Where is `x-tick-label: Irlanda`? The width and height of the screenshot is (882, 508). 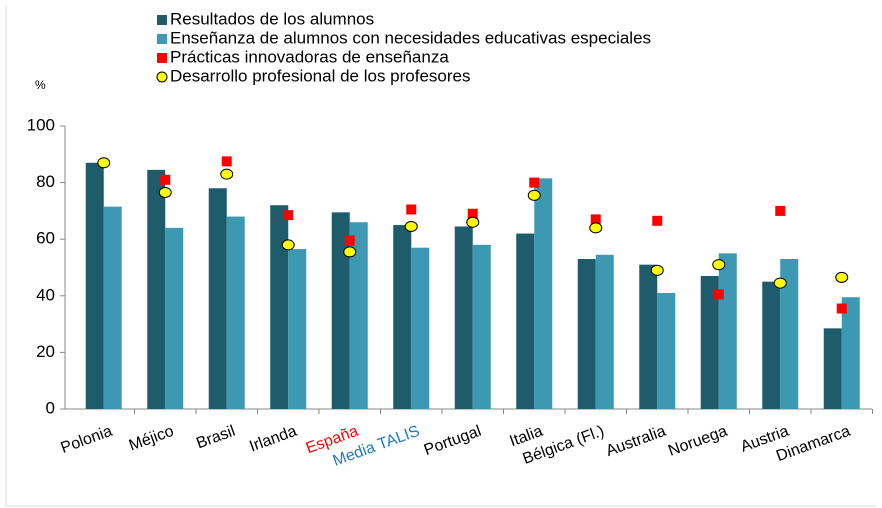 x-tick-label: Irlanda is located at coordinates (273, 439).